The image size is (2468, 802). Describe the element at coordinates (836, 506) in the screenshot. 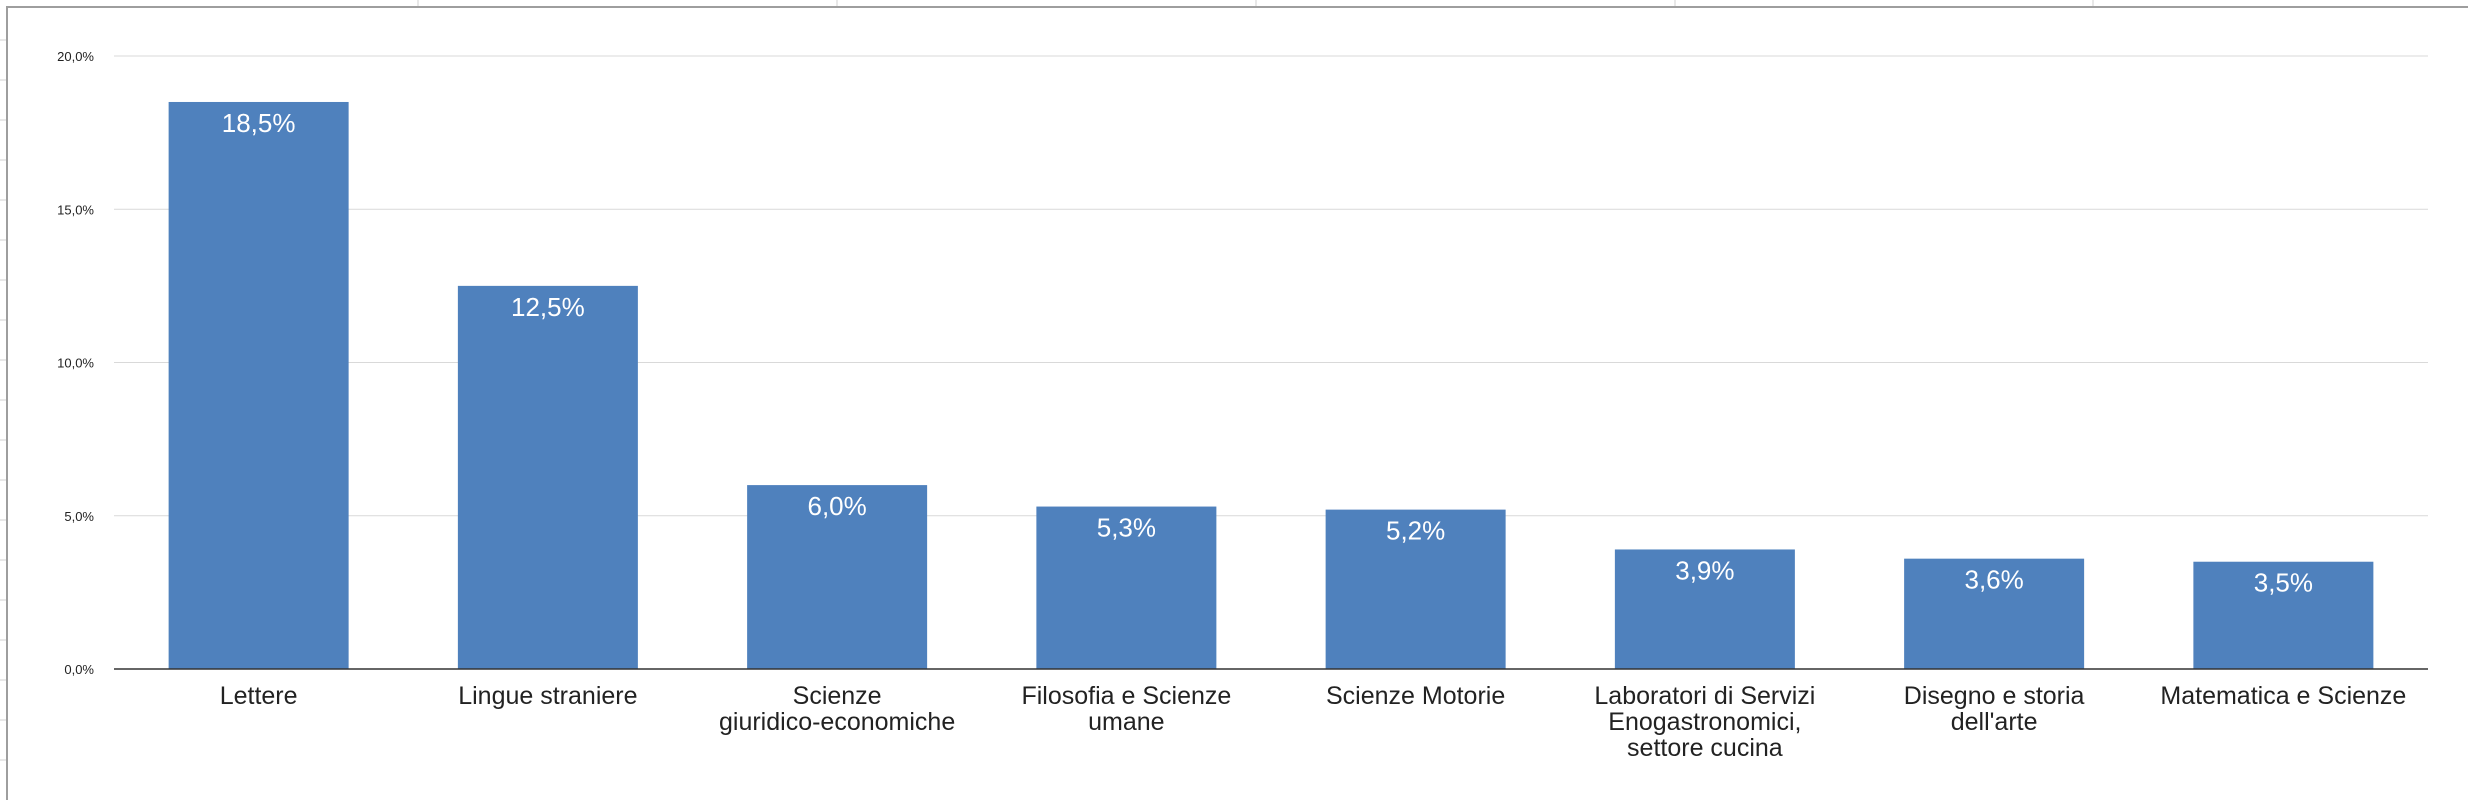

I see `data-label: 6,0%` at that location.